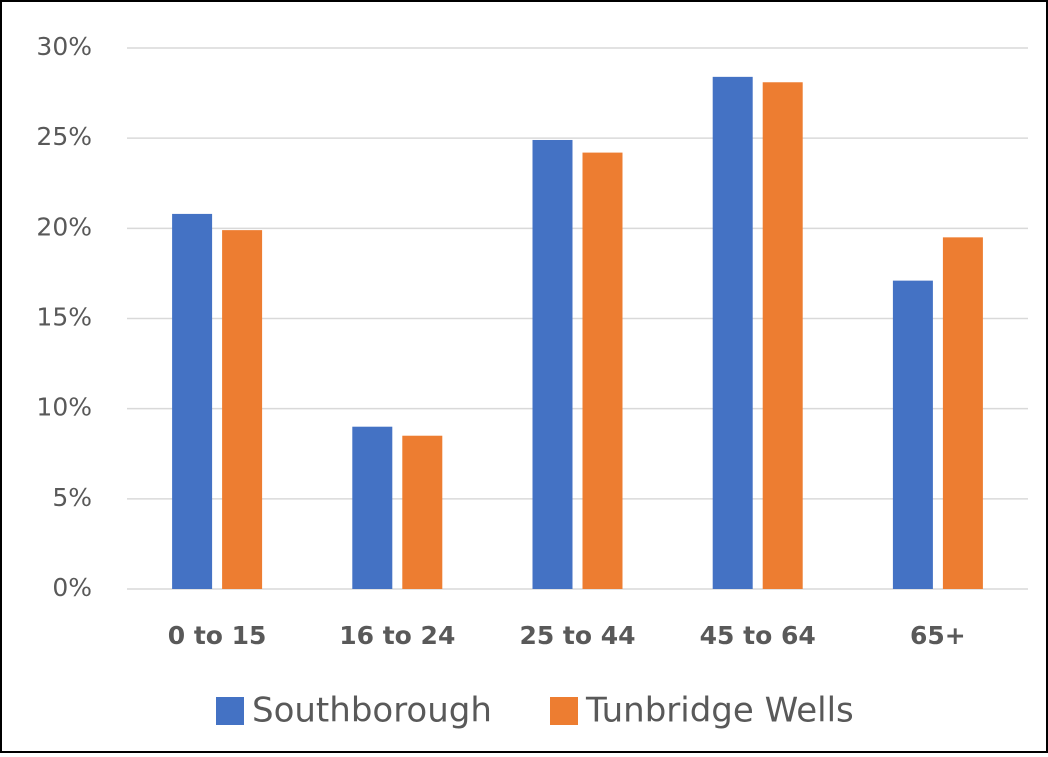 The width and height of the screenshot is (1048, 757). Describe the element at coordinates (217, 635) in the screenshot. I see `x-tick-label: 0 to 15` at that location.